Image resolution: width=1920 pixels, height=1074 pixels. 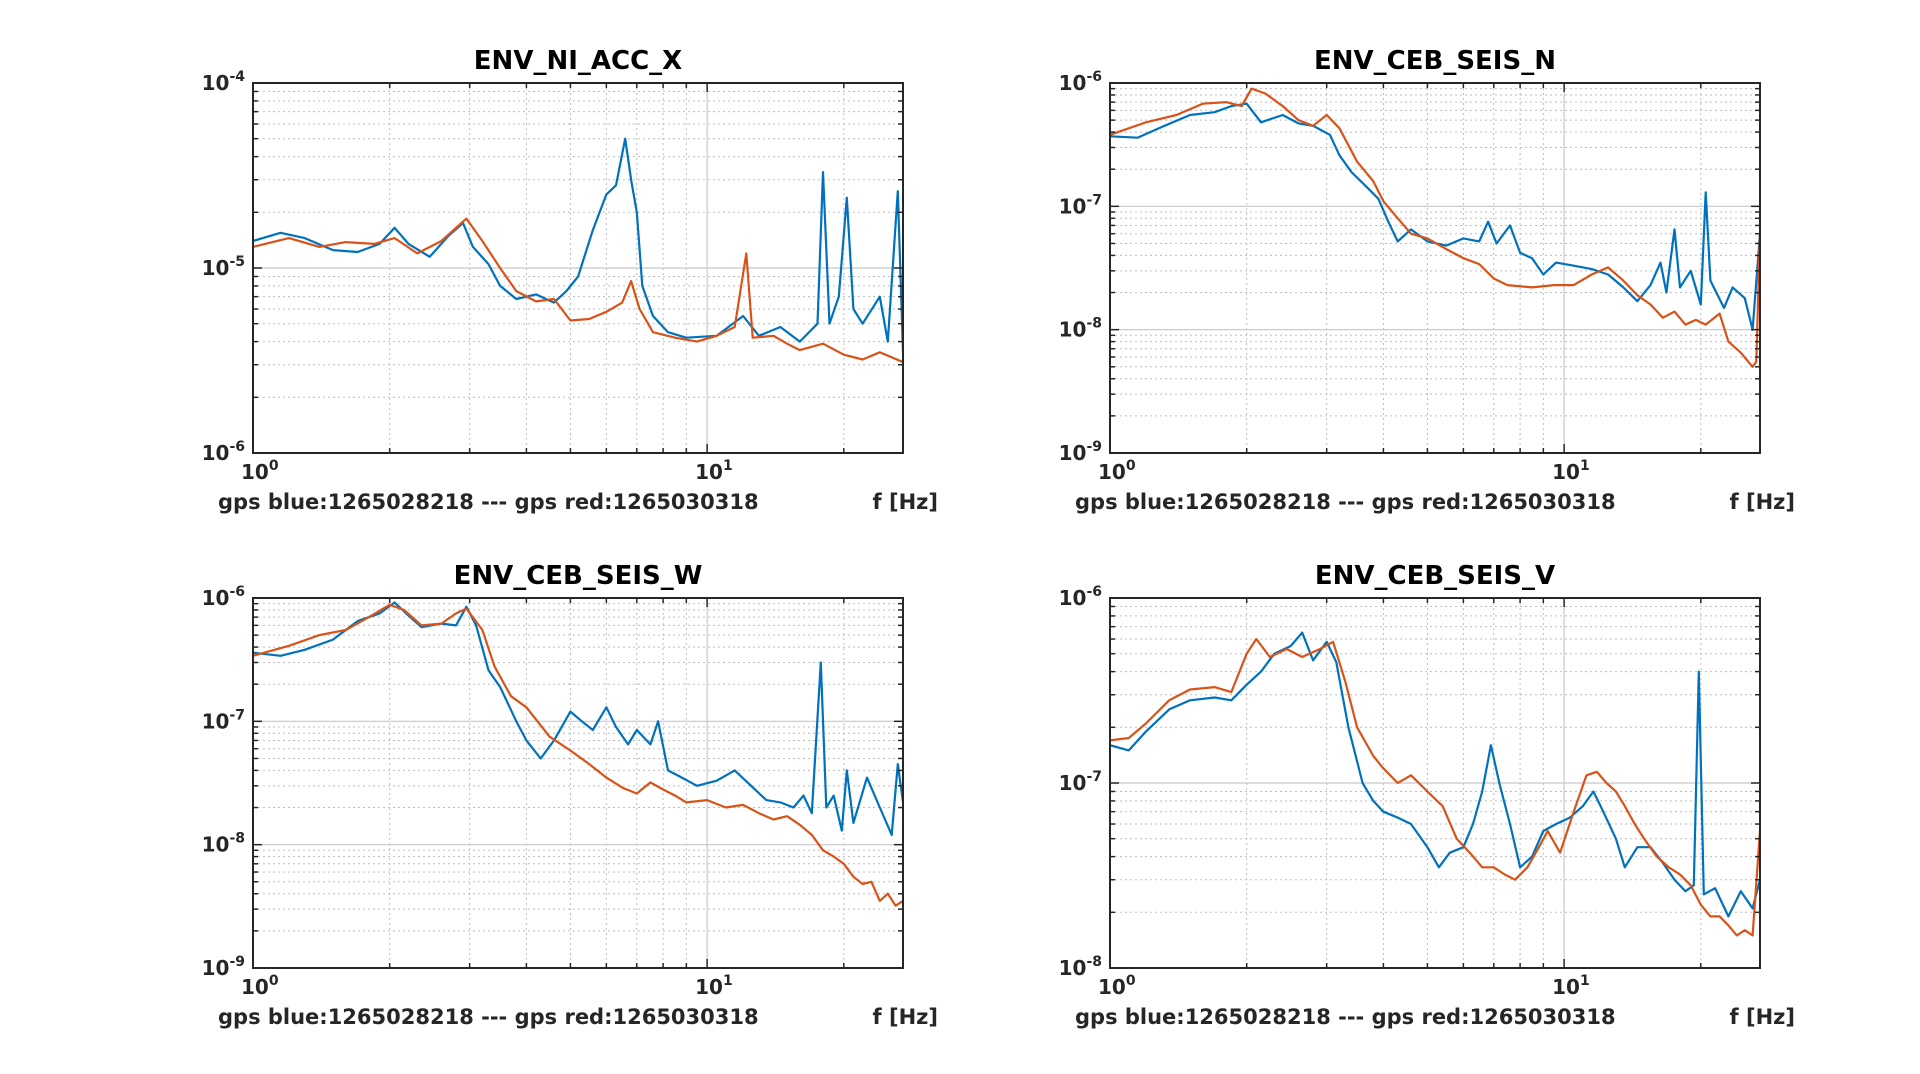 I want to click on y-tick-label: 10-4, so click(x=224, y=82).